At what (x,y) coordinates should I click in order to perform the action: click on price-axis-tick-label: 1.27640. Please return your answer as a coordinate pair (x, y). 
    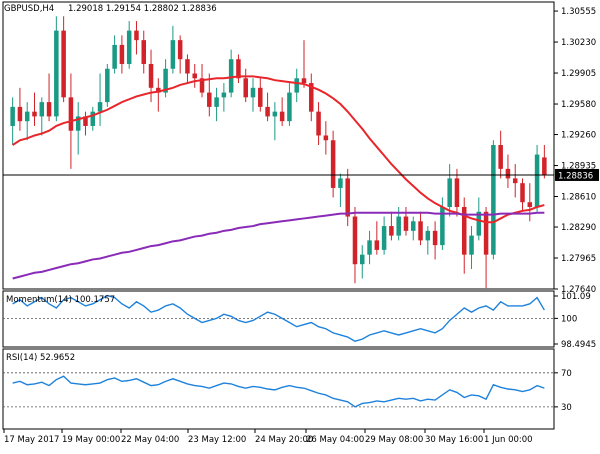
    Looking at the image, I should click on (578, 290).